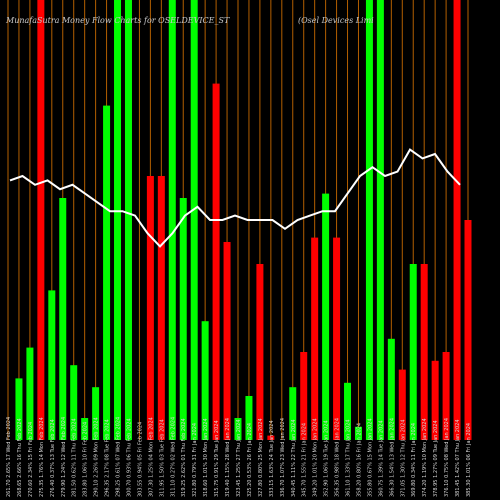 This screenshot has width=500, height=500. Describe the element at coordinates (86, 459) in the screenshot. I see `x-tick-label: 283.80 1.06% 10 Fri Feb 2024` at that location.